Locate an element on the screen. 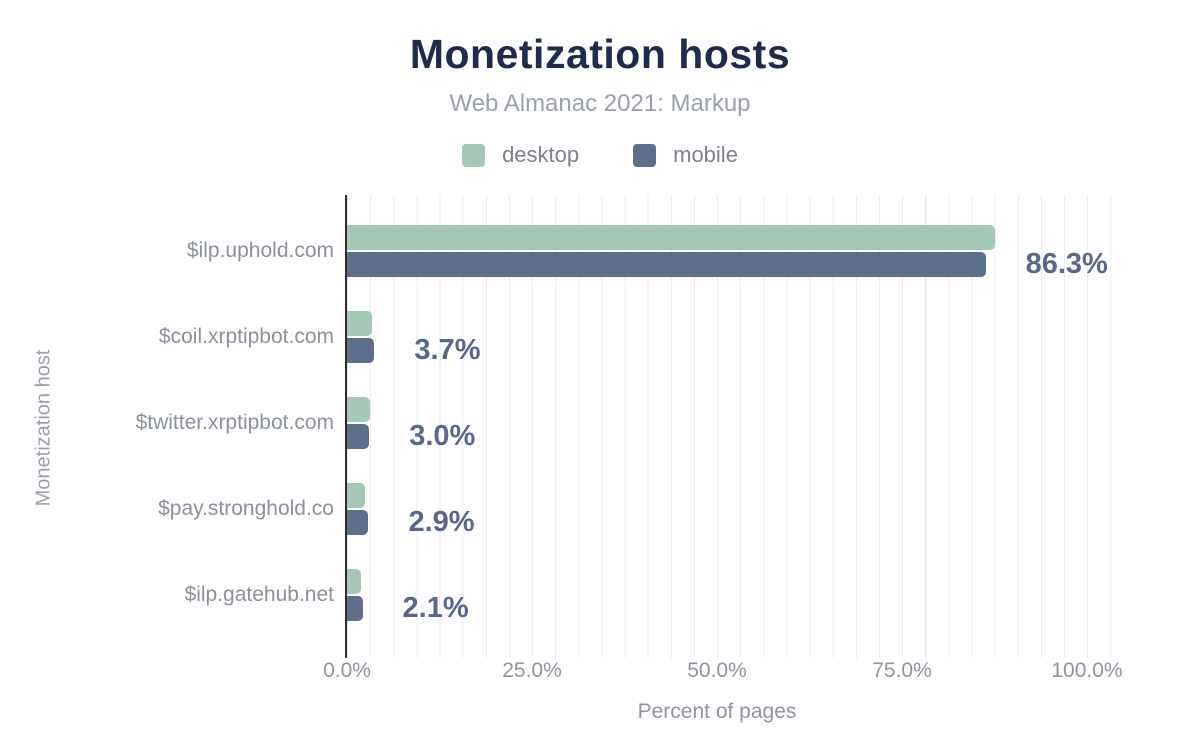 The height and width of the screenshot is (742, 1200). value-label: 3.7% is located at coordinates (447, 350).